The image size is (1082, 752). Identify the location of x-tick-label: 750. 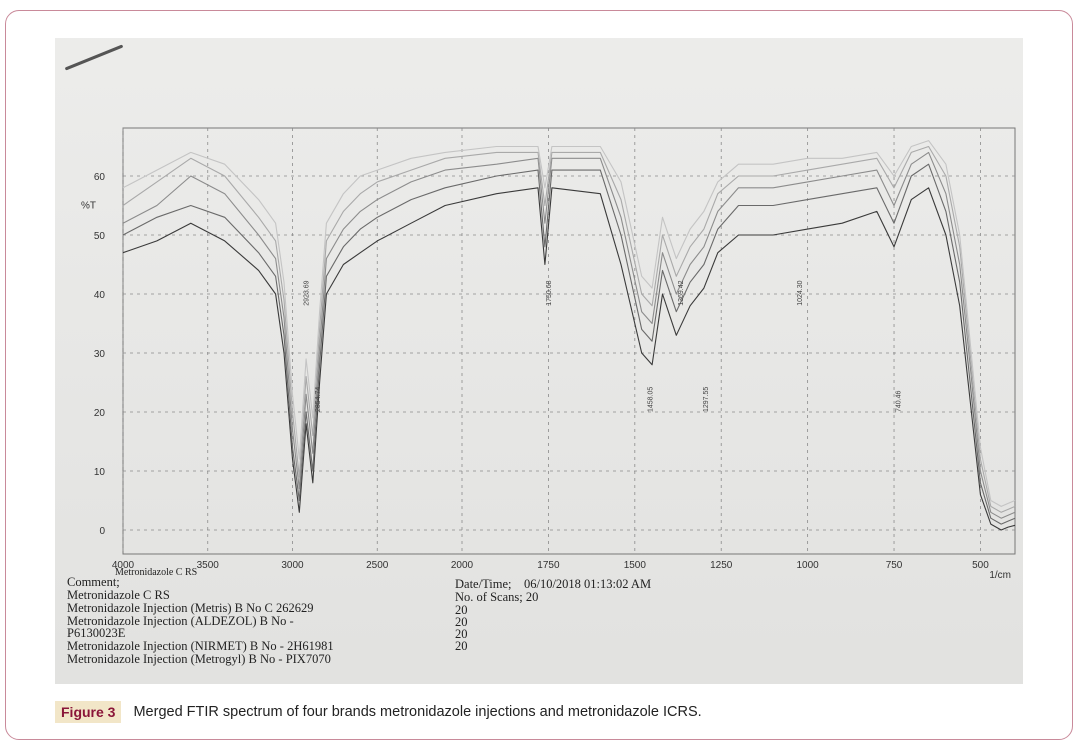
(894, 565).